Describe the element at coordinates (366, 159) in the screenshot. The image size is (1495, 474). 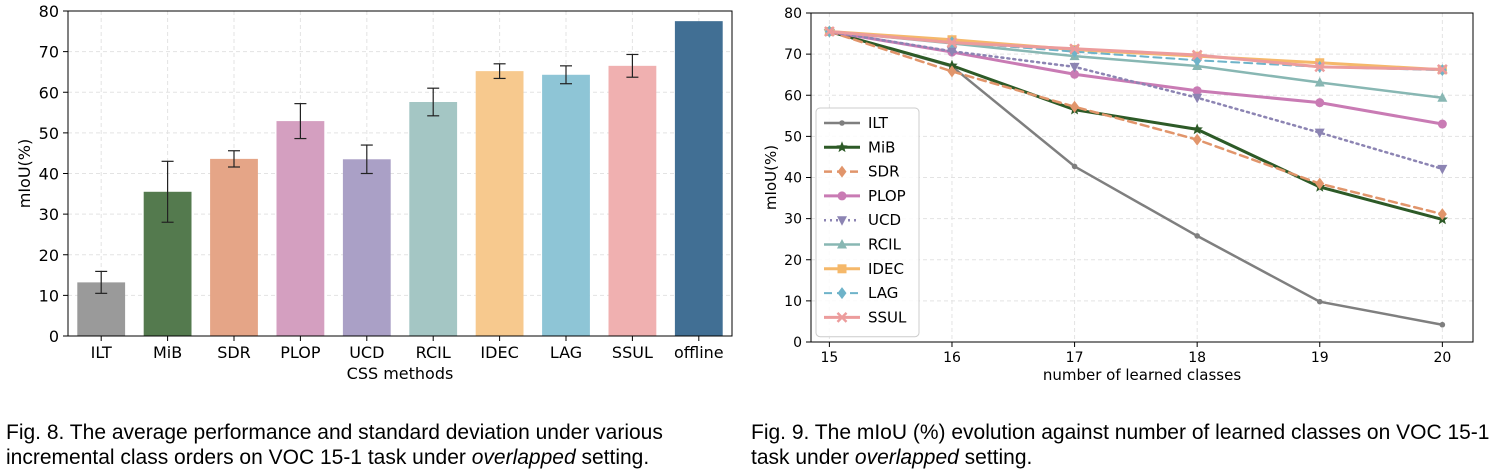
I see `error-bar-ucd` at that location.